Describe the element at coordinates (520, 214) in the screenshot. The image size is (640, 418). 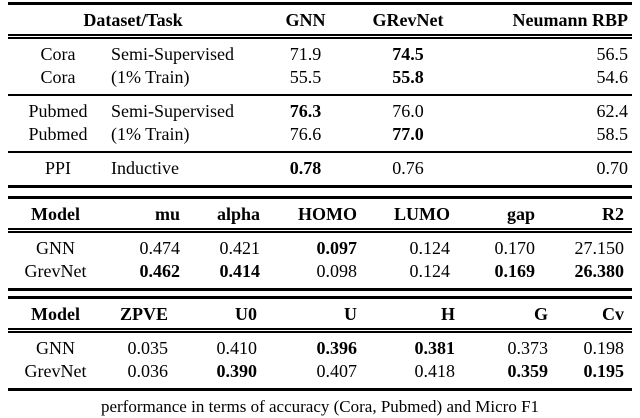
I see `col-header-gap: gap` at that location.